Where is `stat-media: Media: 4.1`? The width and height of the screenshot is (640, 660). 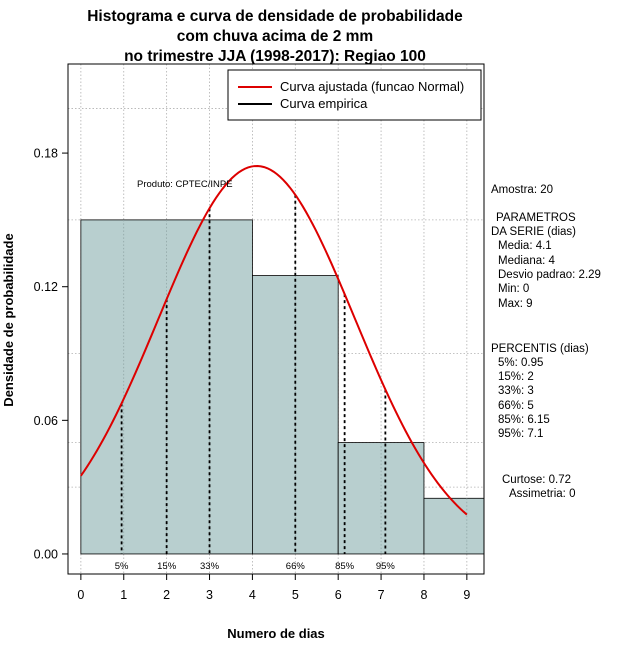
stat-media: Media: 4.1 is located at coordinates (525, 246).